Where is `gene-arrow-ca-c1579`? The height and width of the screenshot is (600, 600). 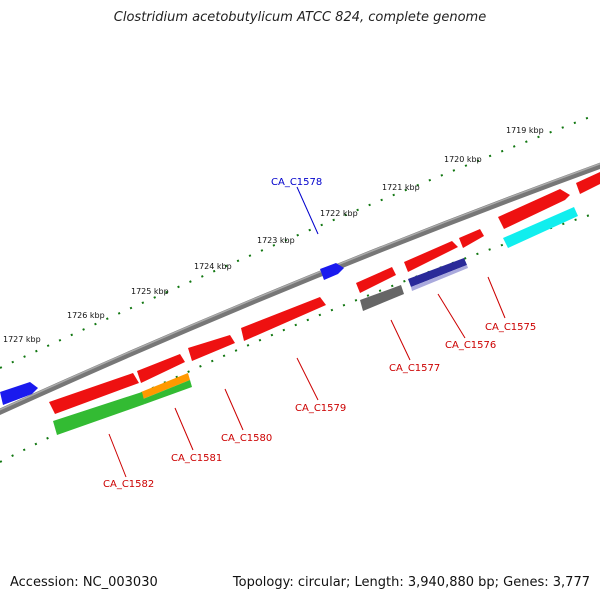
gene-arrow-ca-c1579 is located at coordinates (283, 319).